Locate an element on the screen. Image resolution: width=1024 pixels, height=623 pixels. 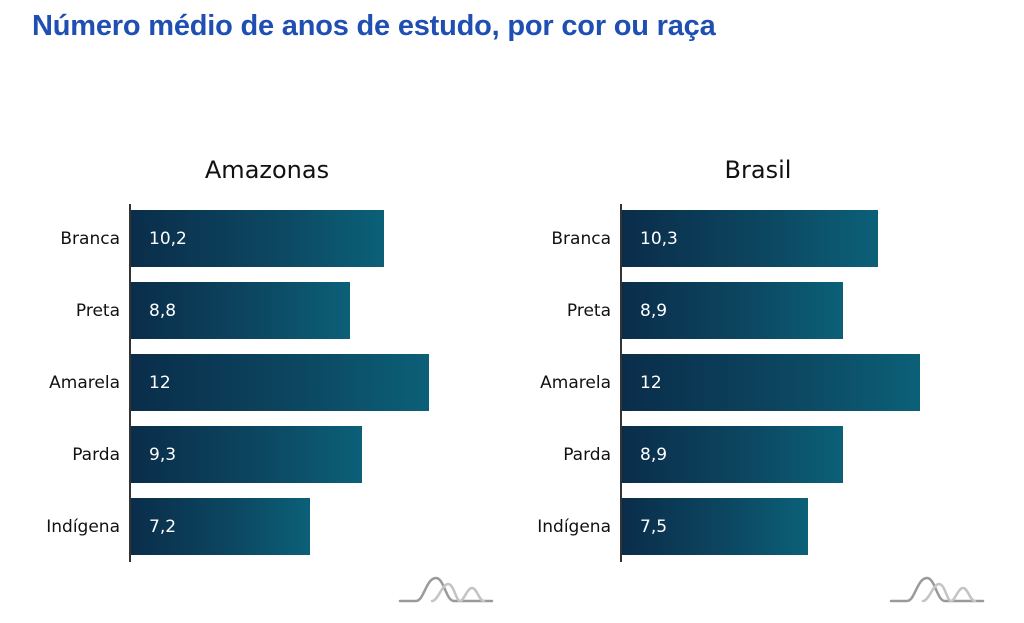
data-label: 7,5 is located at coordinates (654, 526).